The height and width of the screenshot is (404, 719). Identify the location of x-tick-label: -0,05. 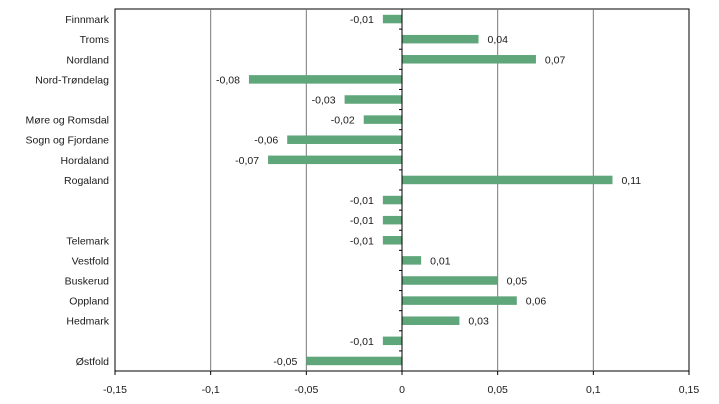
(306, 390).